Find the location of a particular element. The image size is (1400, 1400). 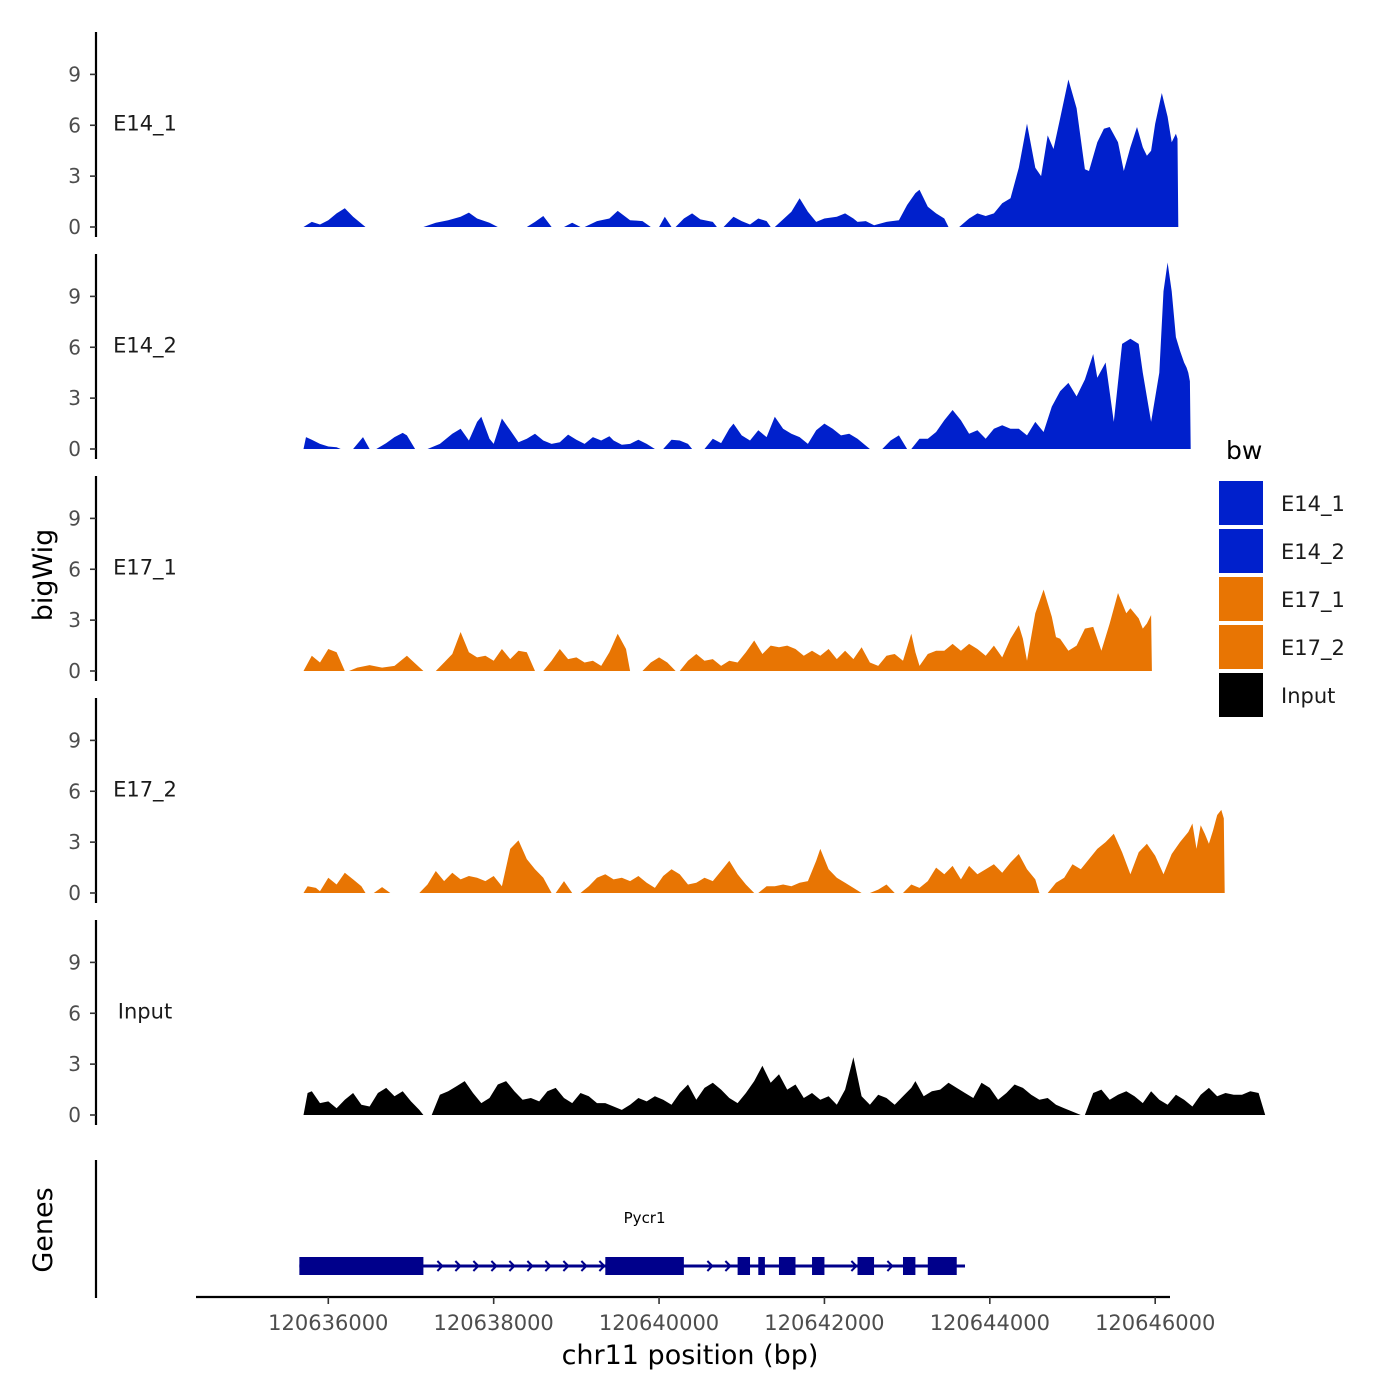

x-tick-label: 120646000 is located at coordinates (1155, 1323).